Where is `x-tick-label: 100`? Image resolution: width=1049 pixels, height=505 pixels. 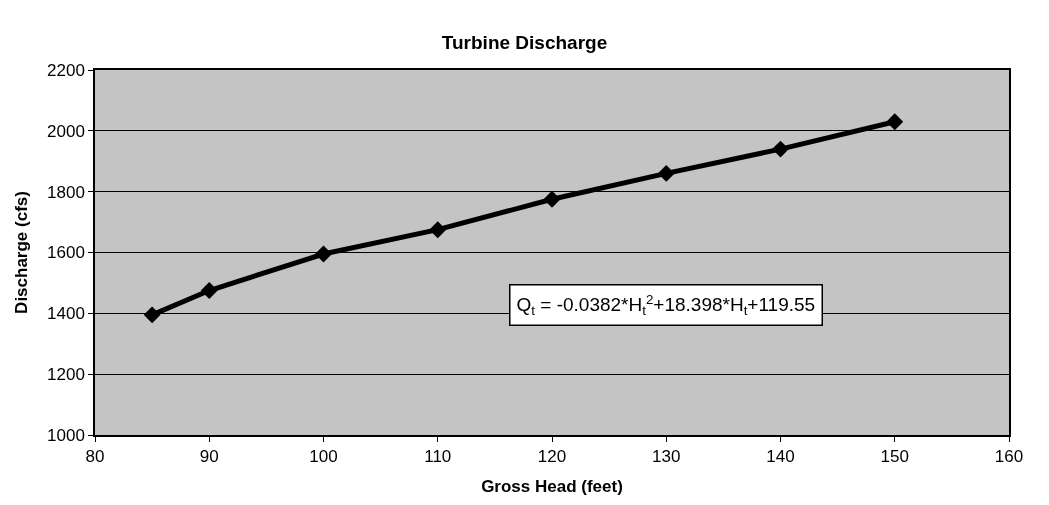 x-tick-label: 100 is located at coordinates (323, 457).